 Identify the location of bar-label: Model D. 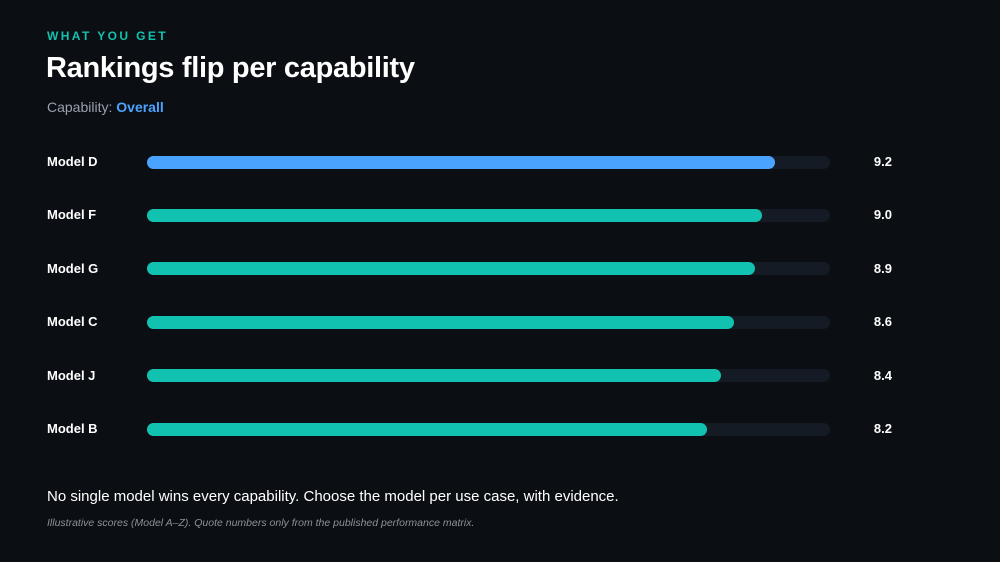
(72, 161).